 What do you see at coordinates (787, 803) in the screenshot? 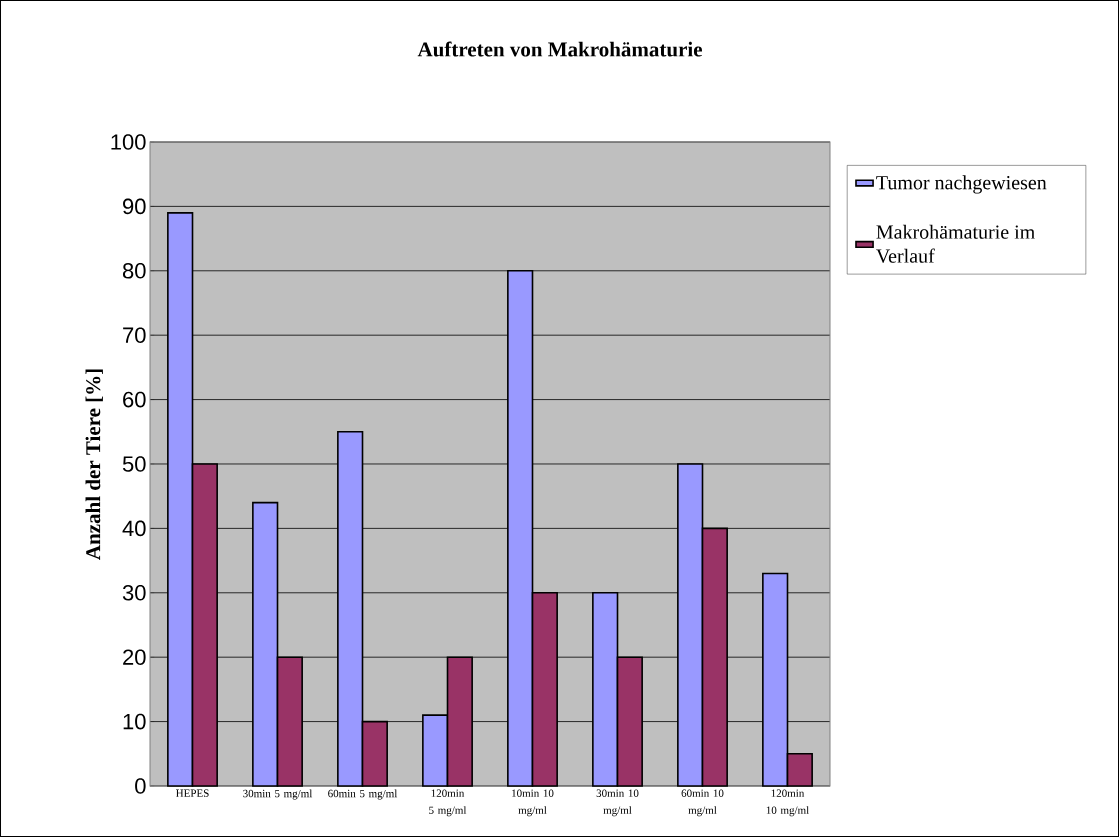
I see `x-tick-label: 120min 10 mg/ml` at bounding box center [787, 803].